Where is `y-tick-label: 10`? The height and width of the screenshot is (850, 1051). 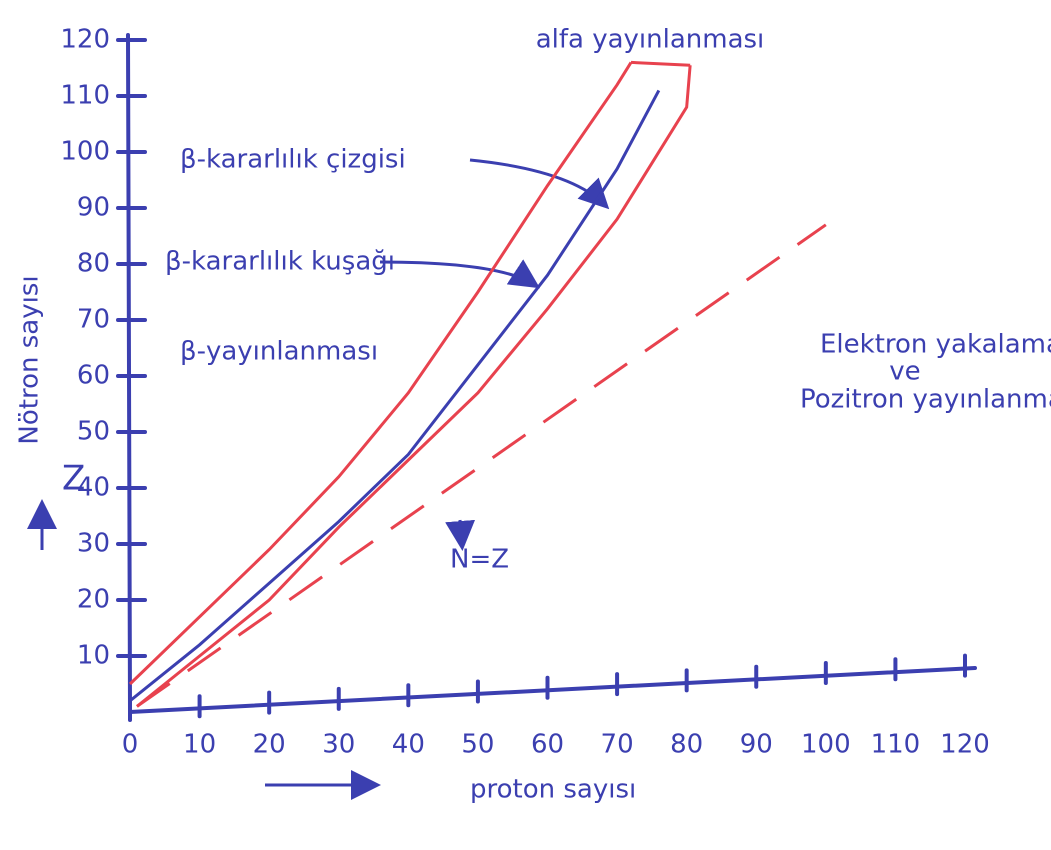 y-tick-label: 10 is located at coordinates (93, 656).